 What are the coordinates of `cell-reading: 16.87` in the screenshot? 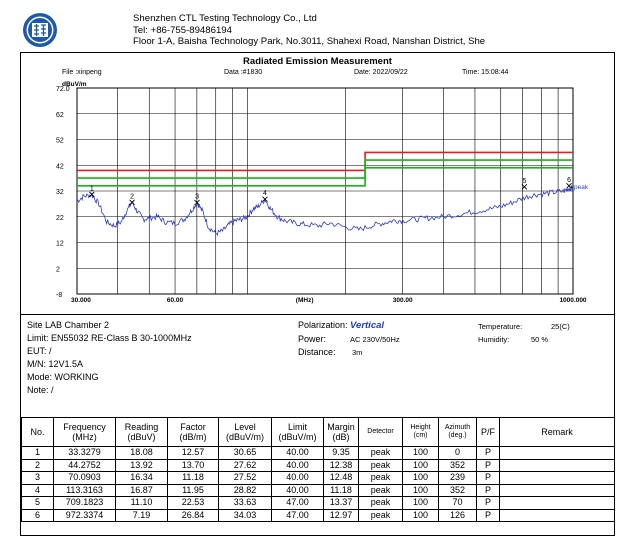 It's located at (141, 490).